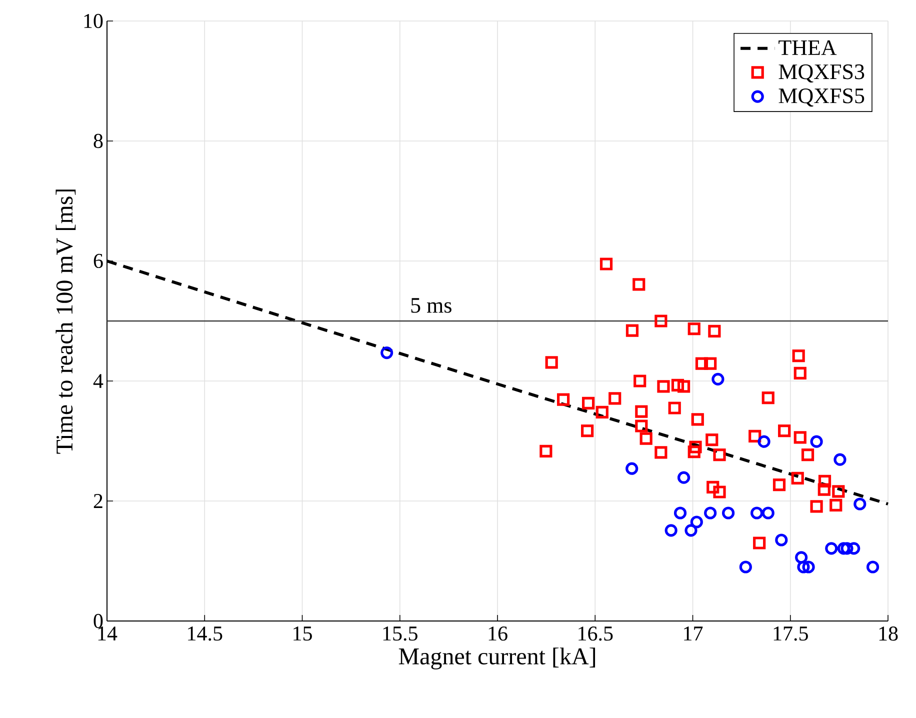 The width and height of the screenshot is (916, 718). I want to click on x-tick-label: 17, so click(693, 633).